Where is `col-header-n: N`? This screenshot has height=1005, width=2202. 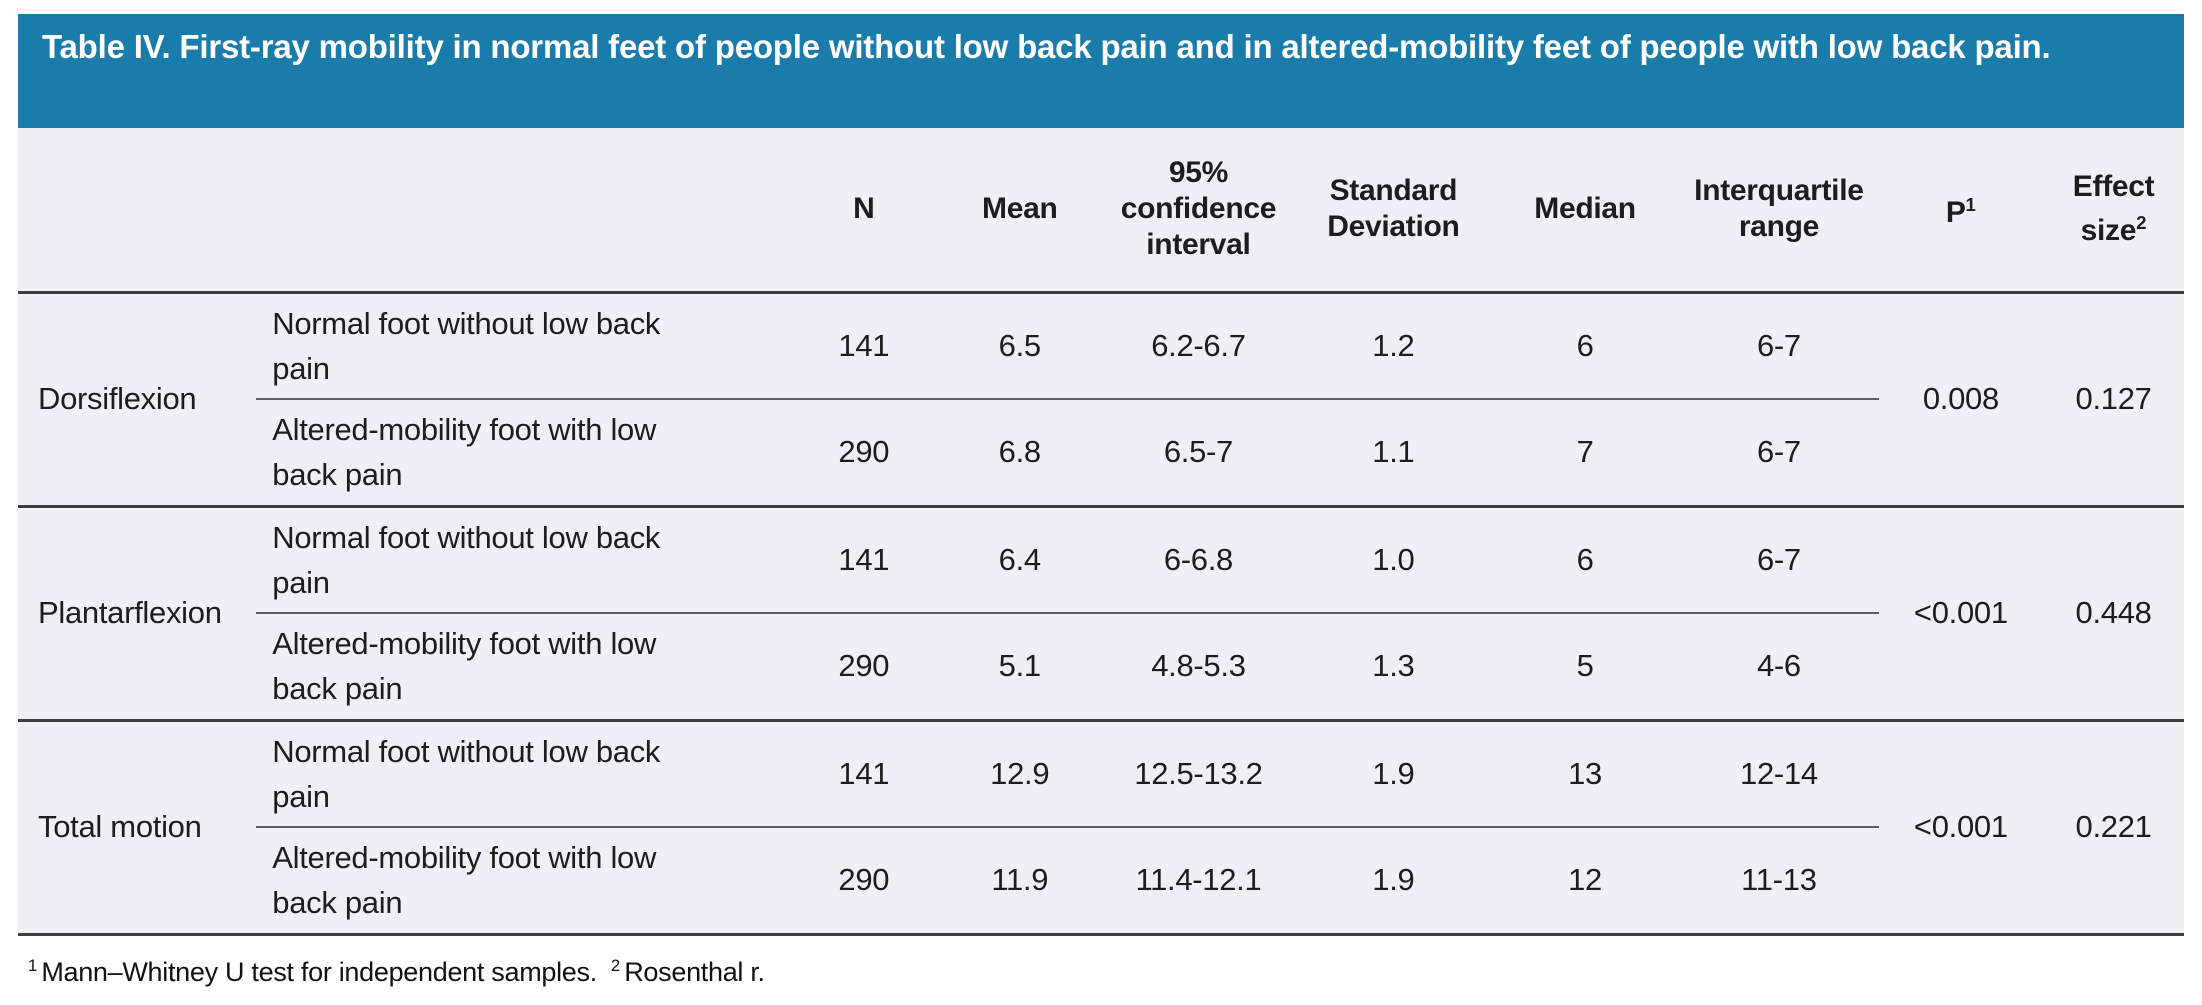
col-header-n: N is located at coordinates (864, 211).